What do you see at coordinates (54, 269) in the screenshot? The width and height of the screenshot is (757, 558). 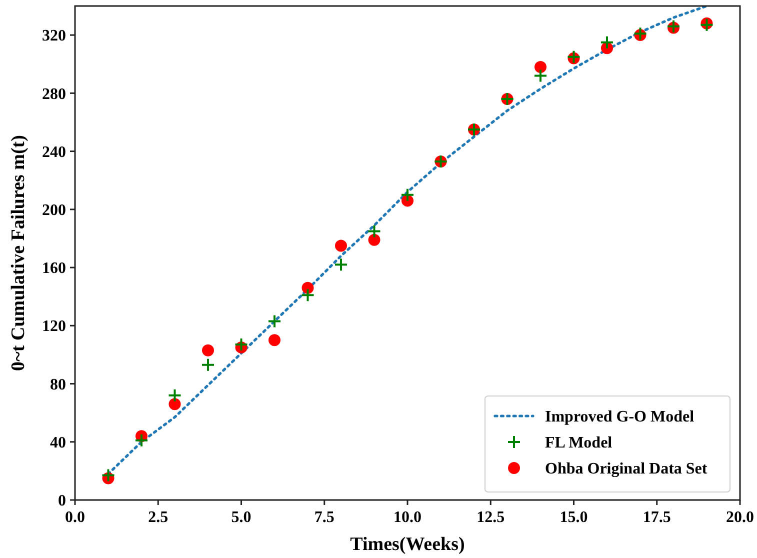 I see `y-tick-label: 160` at bounding box center [54, 269].